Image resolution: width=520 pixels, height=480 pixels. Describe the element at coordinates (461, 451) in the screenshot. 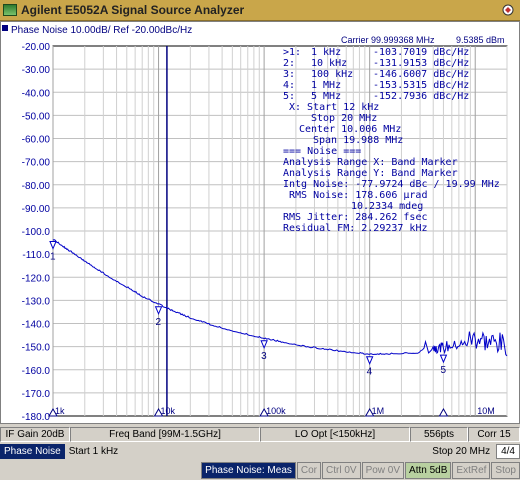

I see `stop-frequency: Stop 20 MHz` at that location.